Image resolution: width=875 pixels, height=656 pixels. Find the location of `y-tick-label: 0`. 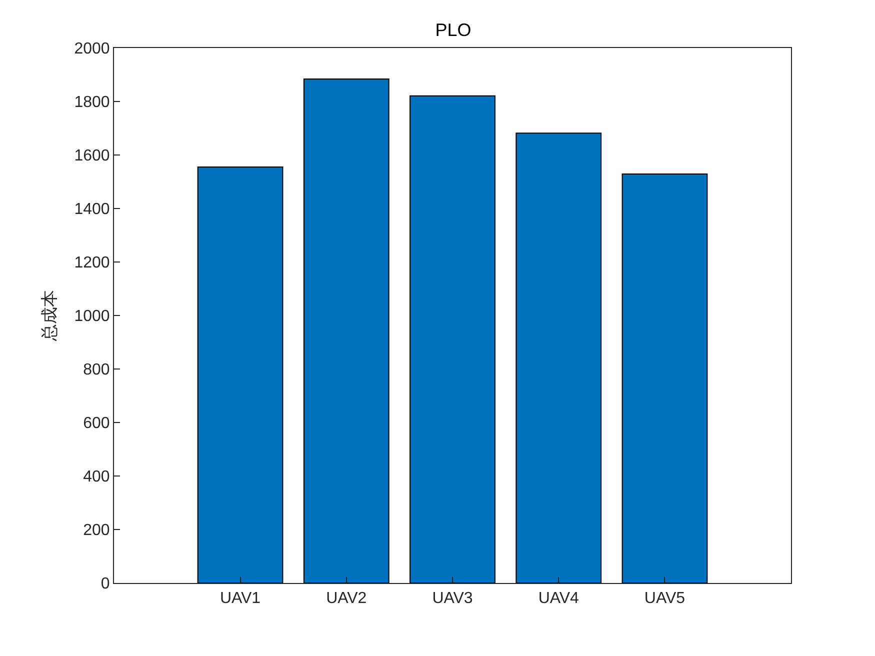

y-tick-label: 0 is located at coordinates (105, 584).